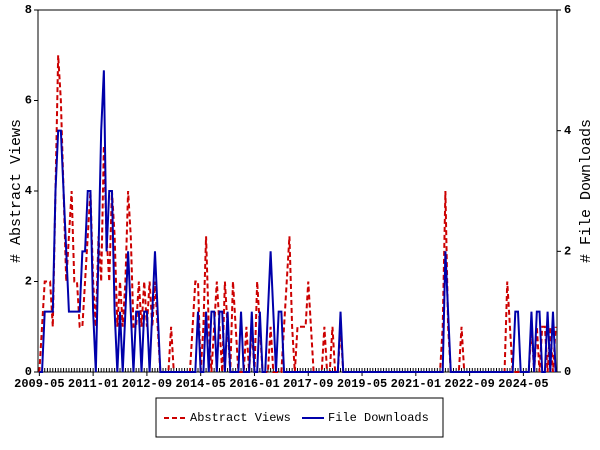 The height and width of the screenshot is (450, 600). What do you see at coordinates (308, 384) in the screenshot?
I see `x-tick-label: 2017-09` at bounding box center [308, 384].